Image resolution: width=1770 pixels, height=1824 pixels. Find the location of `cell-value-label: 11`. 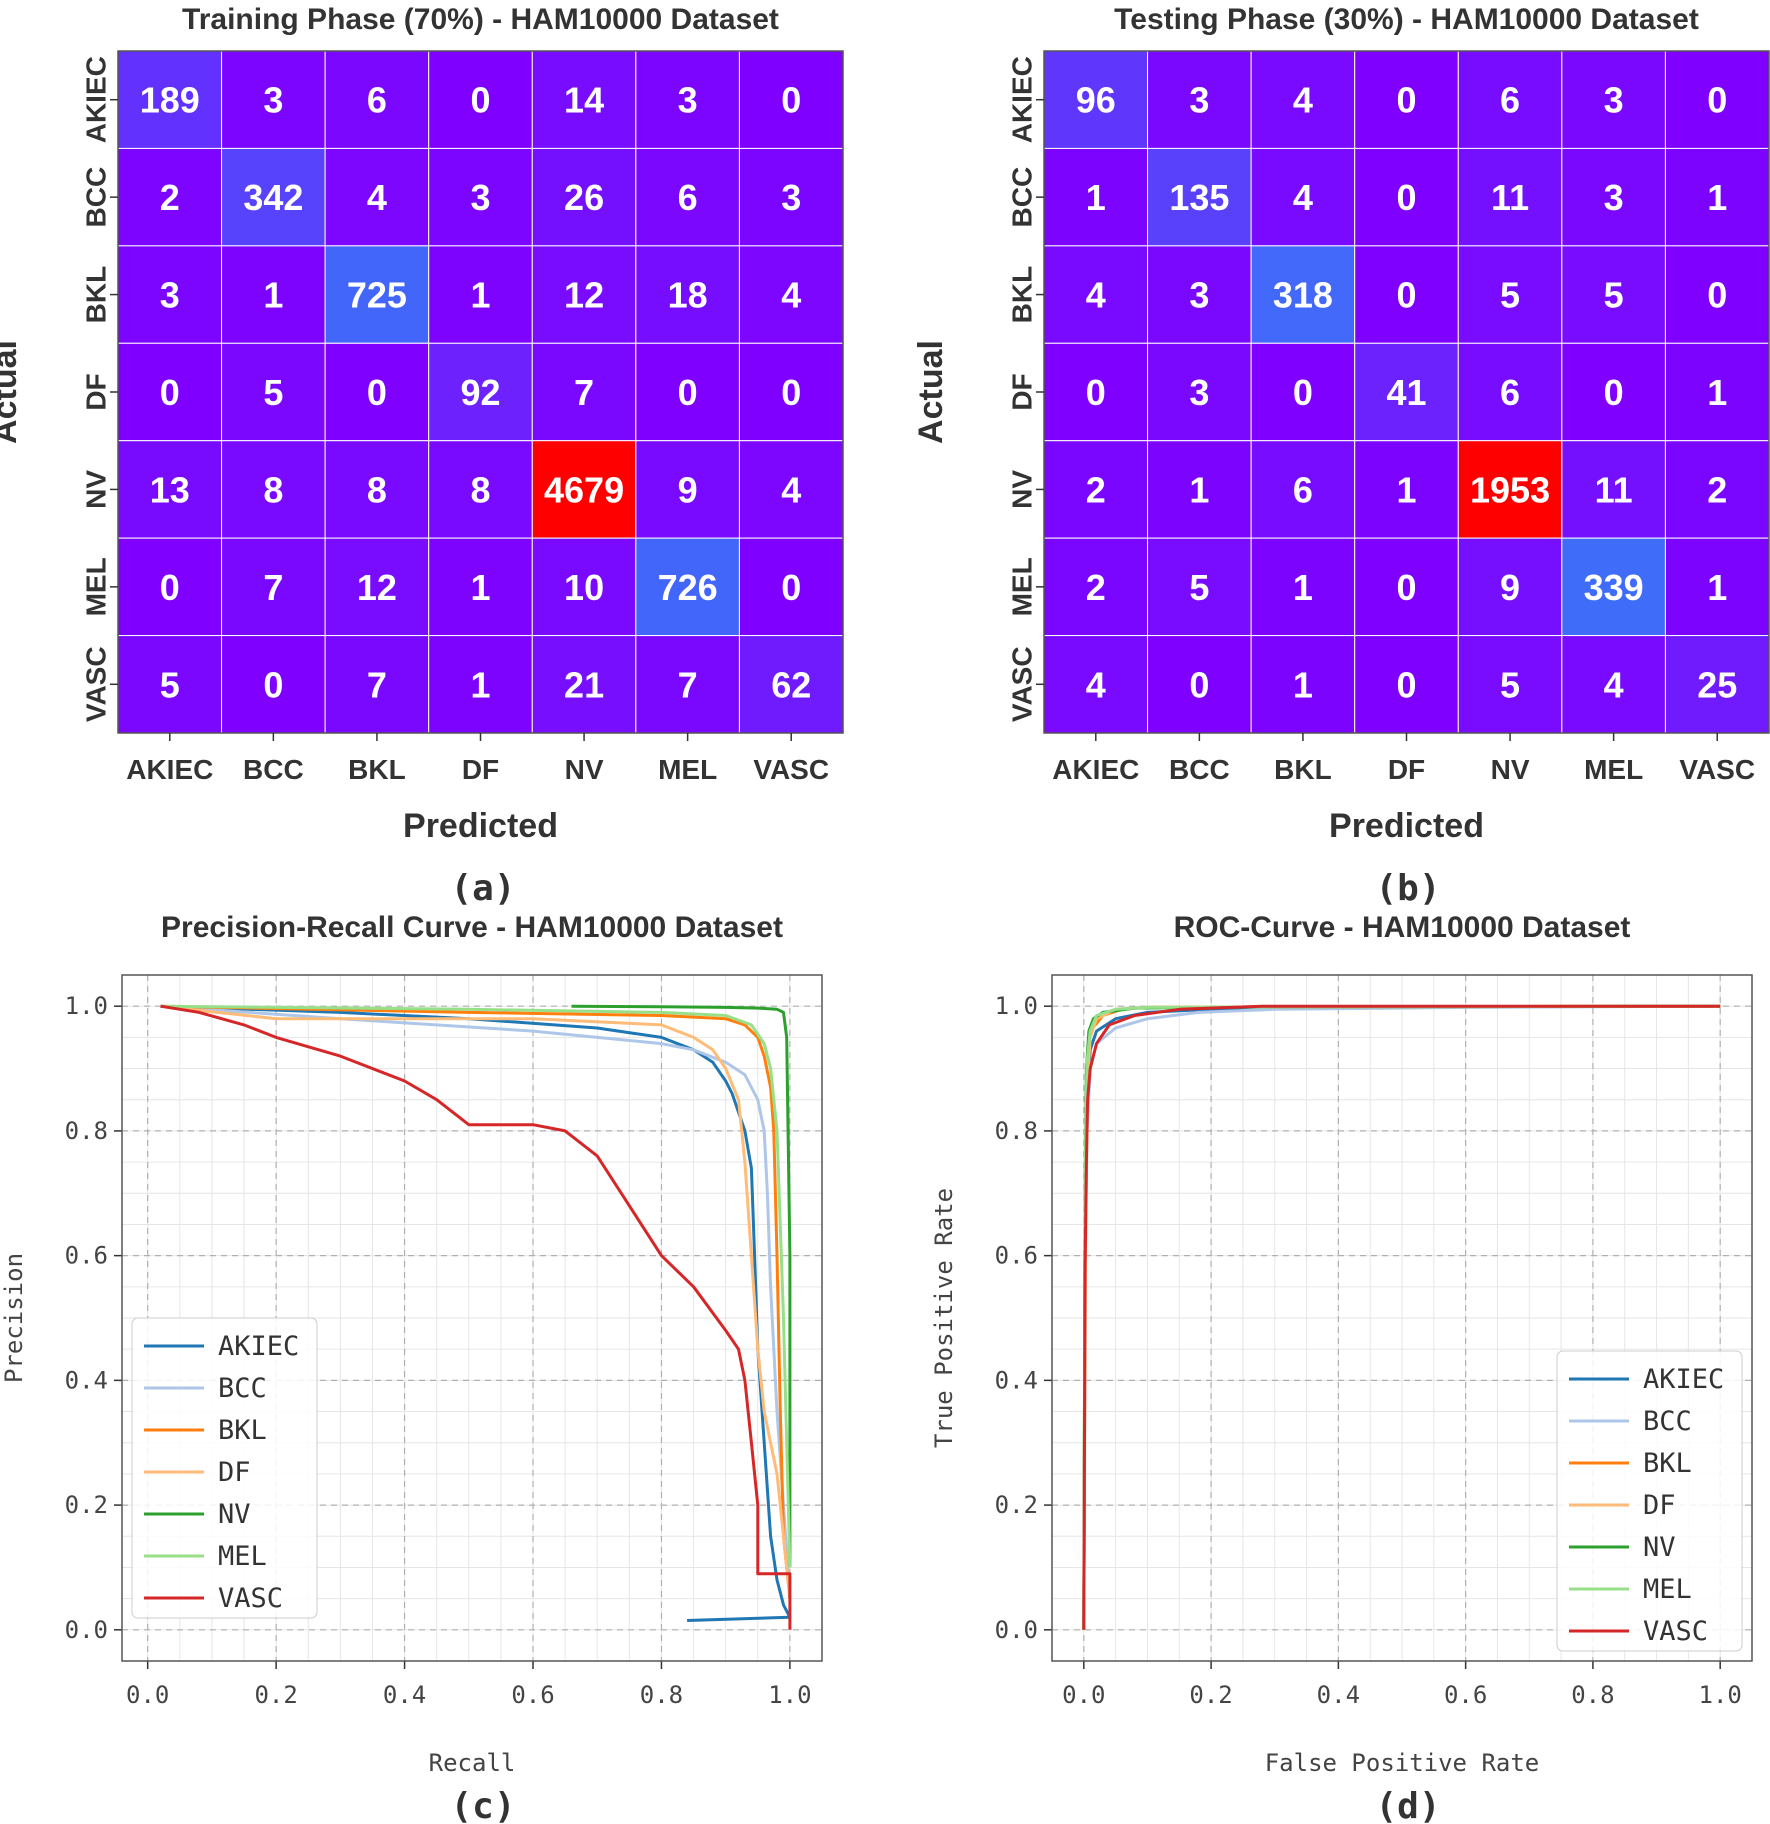

cell-value-label: 11 is located at coordinates (1614, 489).